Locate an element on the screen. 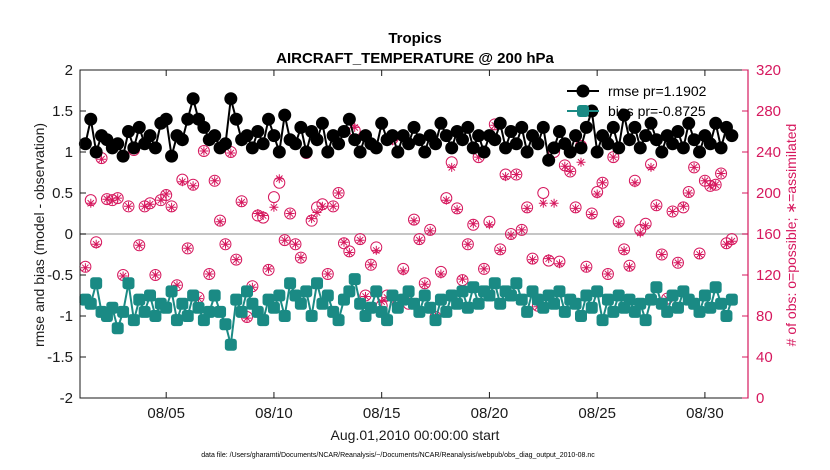 Image resolution: width=830 pixels, height=470 pixels. x-tick-label: 08/10 is located at coordinates (274, 413).